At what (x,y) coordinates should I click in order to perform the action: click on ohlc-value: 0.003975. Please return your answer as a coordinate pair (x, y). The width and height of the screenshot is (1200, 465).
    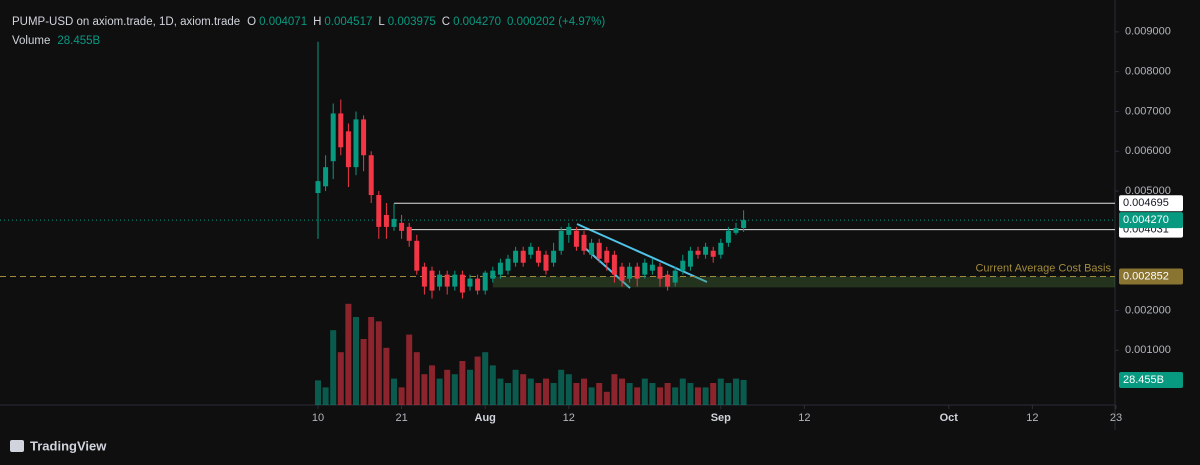
    Looking at the image, I should click on (412, 22).